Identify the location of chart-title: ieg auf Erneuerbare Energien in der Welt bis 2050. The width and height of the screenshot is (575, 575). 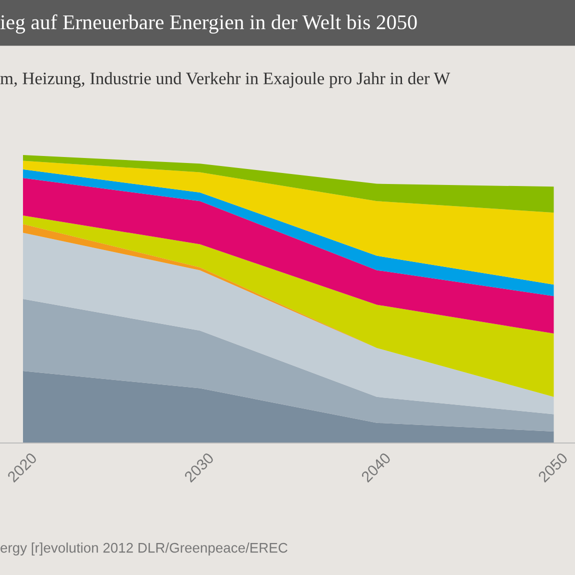
(208, 24).